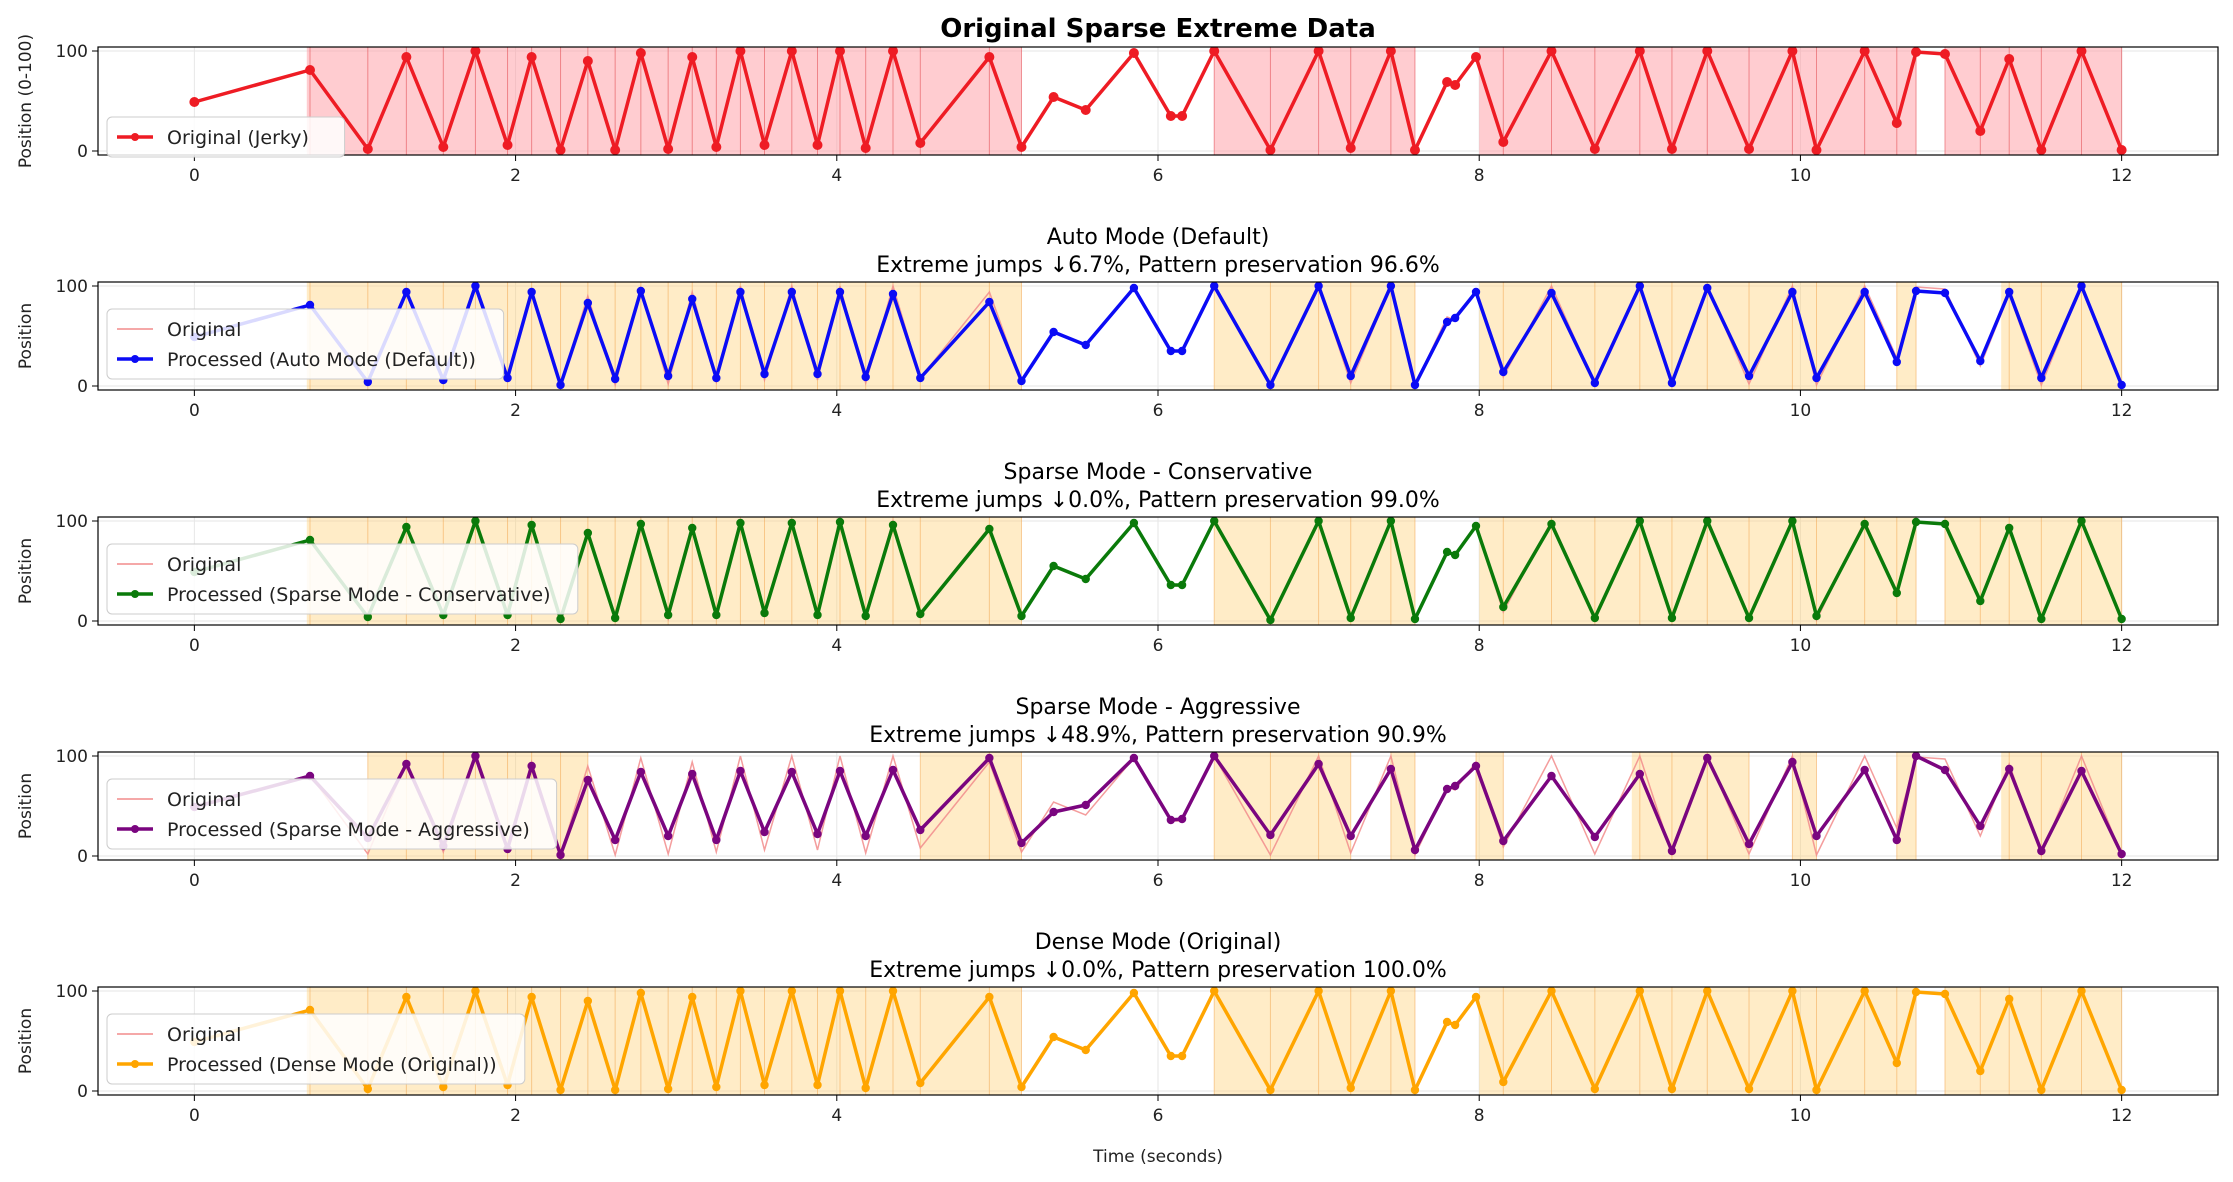 The width and height of the screenshot is (2233, 1182). I want to click on x-tick-label: 8, so click(1479, 646).